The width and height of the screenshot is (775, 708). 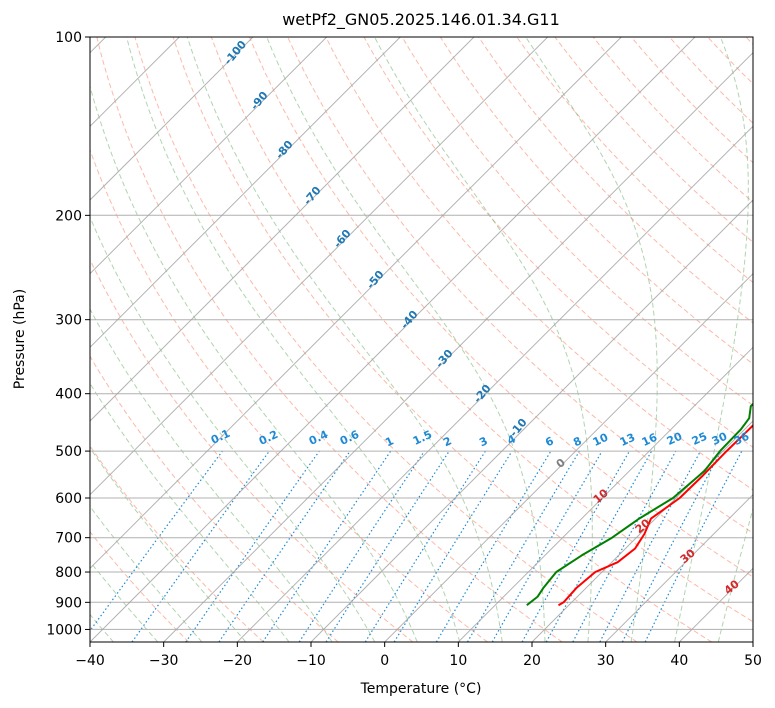 I want to click on x-tick-label: −10, so click(x=311, y=661).